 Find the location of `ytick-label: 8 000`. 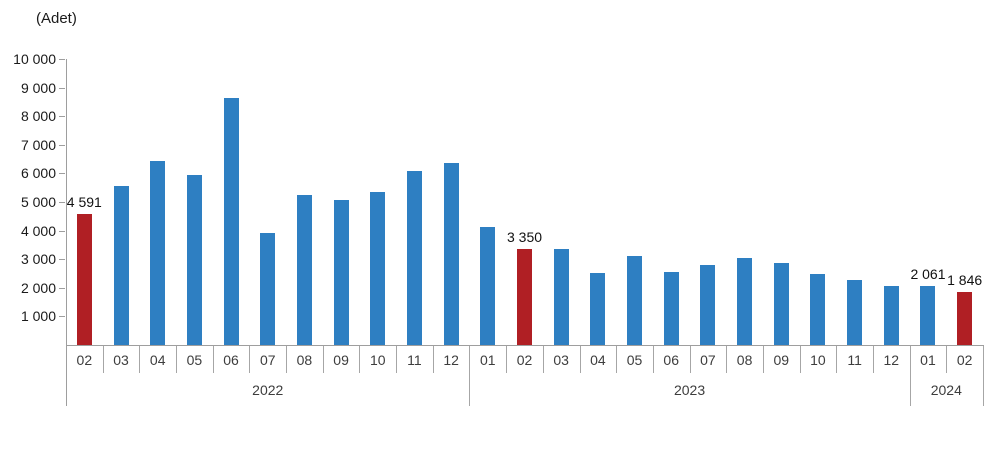

ytick-label: 8 000 is located at coordinates (38, 116).